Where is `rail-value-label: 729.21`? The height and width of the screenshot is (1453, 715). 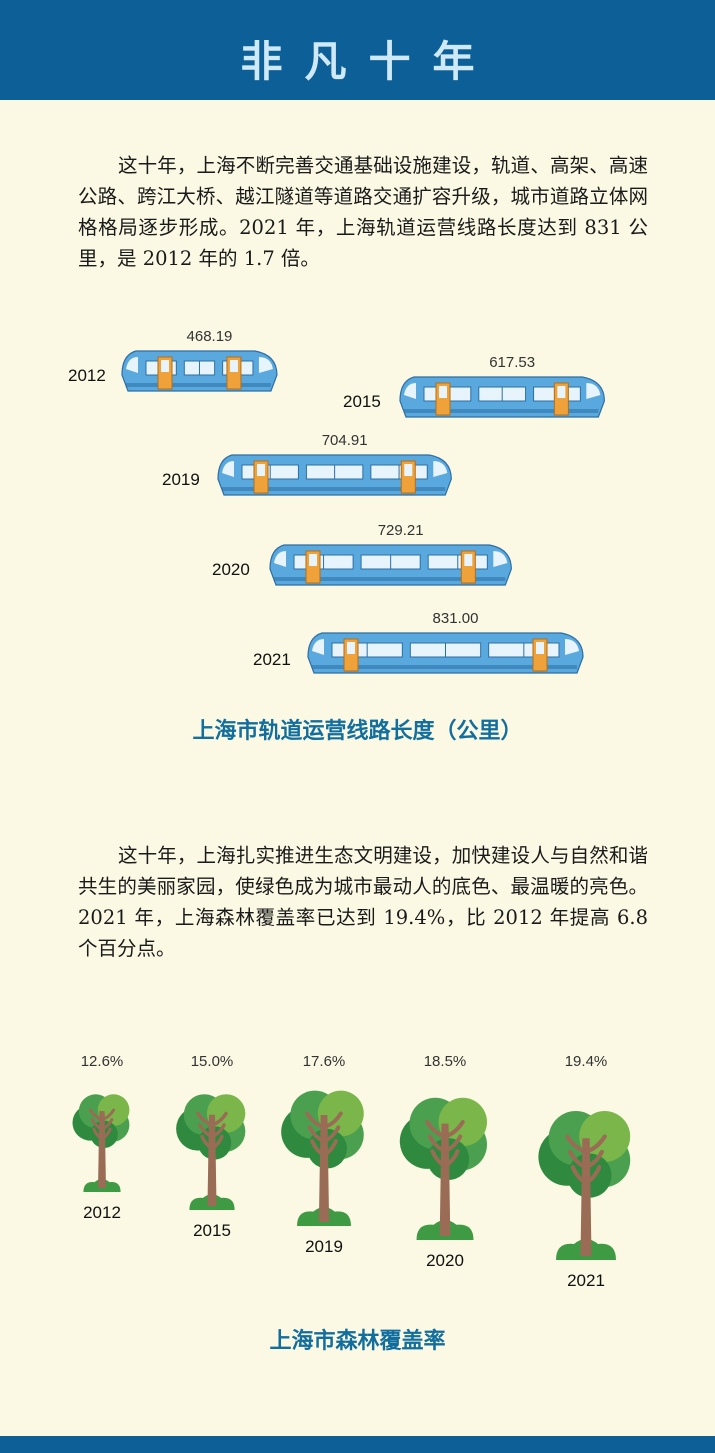 rail-value-label: 729.21 is located at coordinates (401, 530).